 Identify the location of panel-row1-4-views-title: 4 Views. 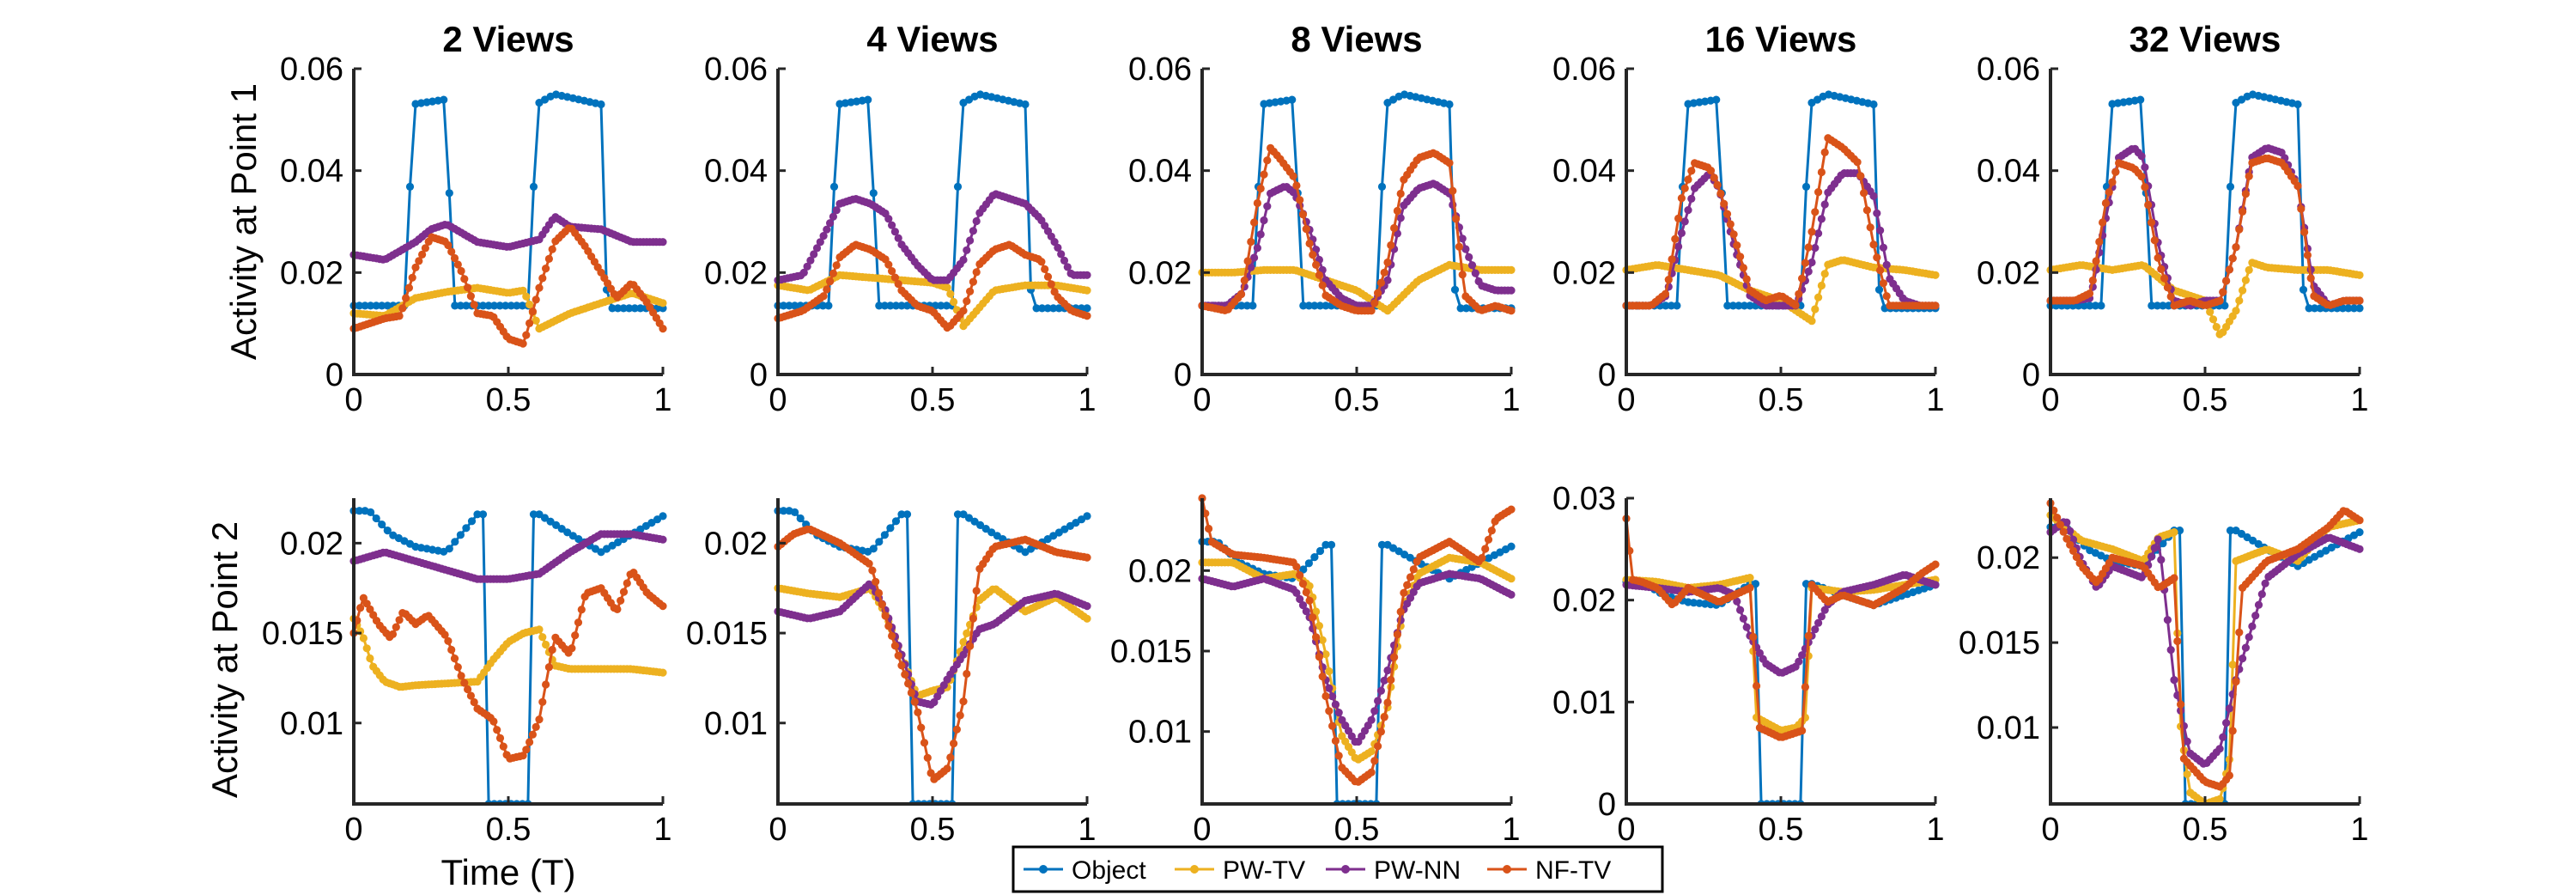
(932, 39).